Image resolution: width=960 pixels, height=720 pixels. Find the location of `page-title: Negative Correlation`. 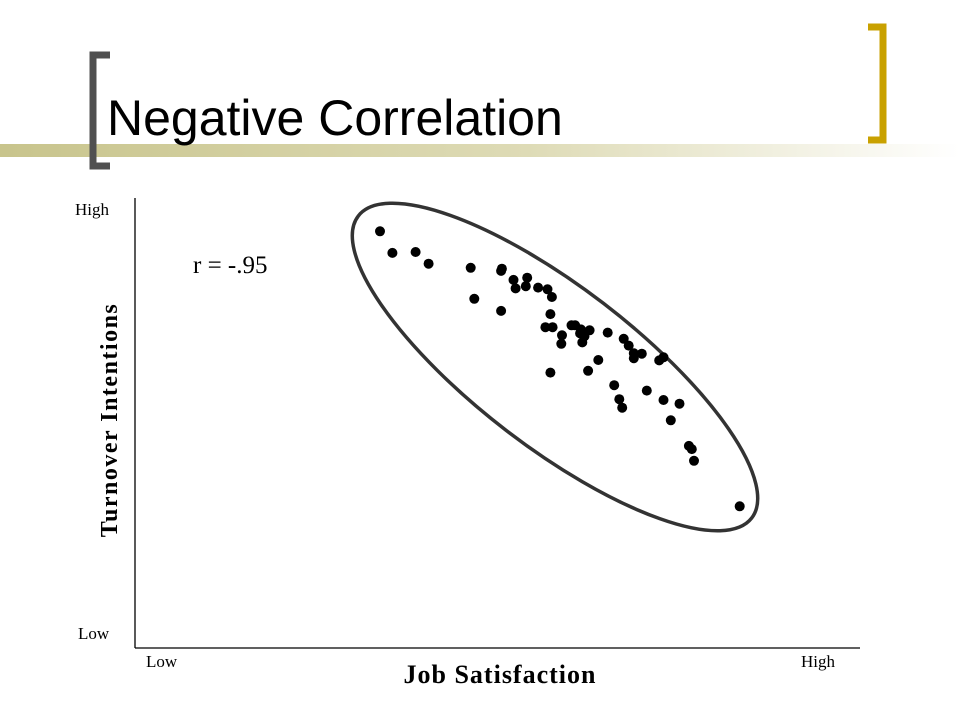

page-title: Negative Correlation is located at coordinates (335, 118).